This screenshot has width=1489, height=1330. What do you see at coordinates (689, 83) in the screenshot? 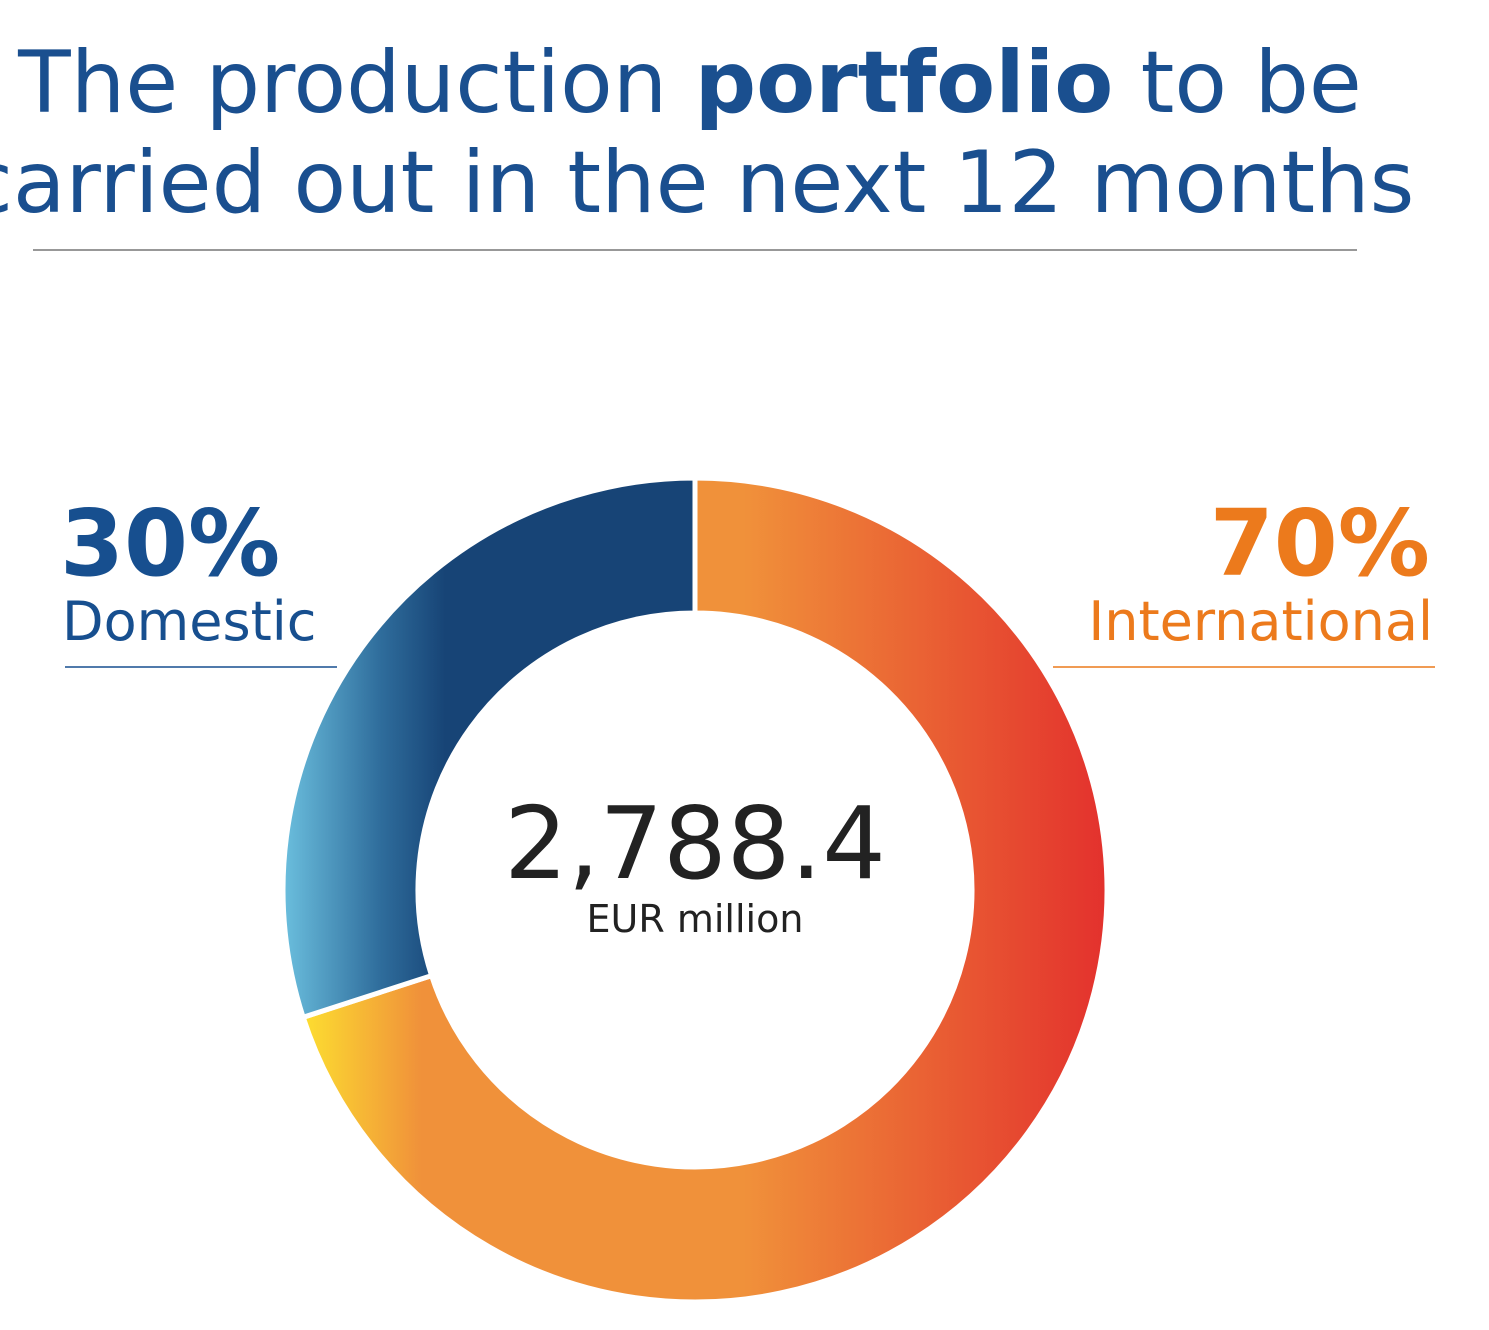
I see `chart-title: The production portfolio to be` at bounding box center [689, 83].